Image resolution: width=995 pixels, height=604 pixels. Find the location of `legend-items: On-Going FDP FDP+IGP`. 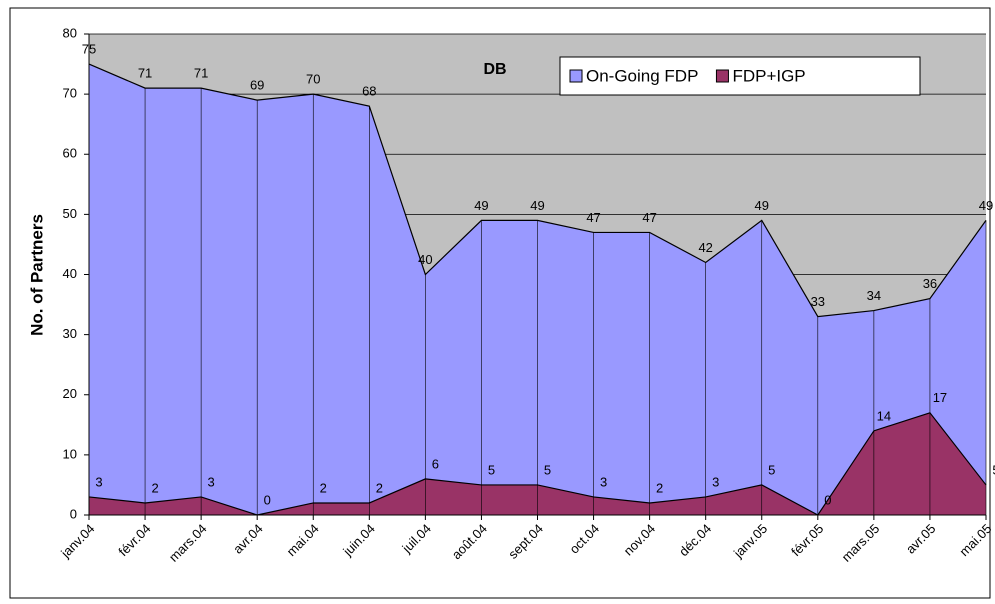

legend-items: On-Going FDP FDP+IGP is located at coordinates (687, 75).